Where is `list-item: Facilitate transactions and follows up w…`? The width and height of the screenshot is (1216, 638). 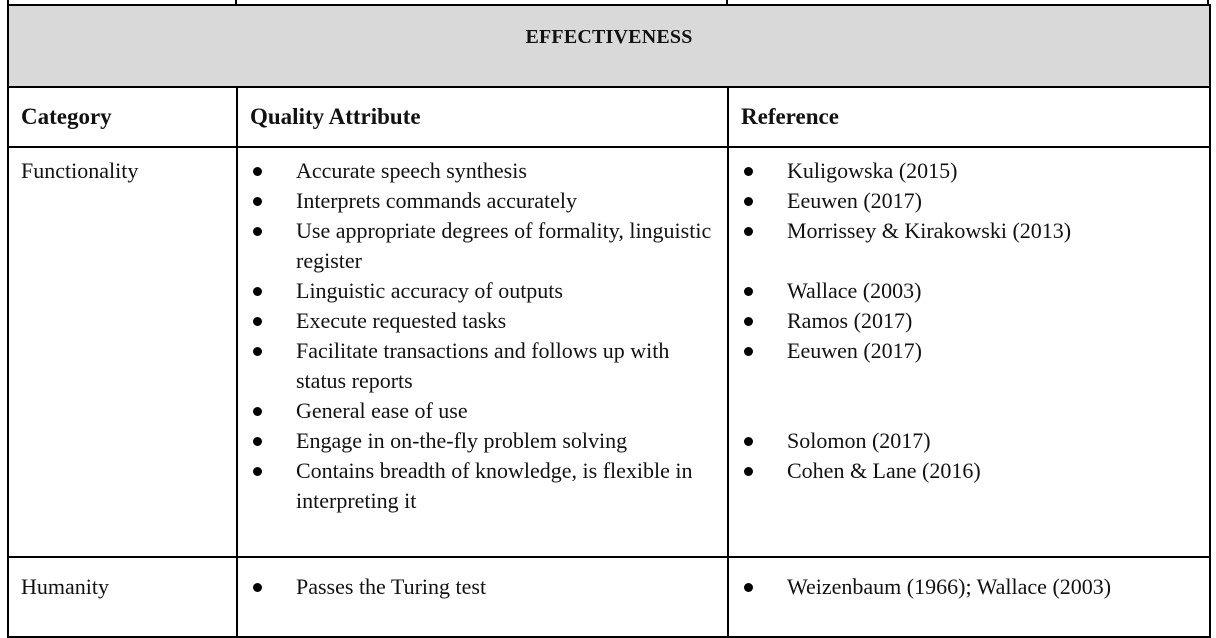
list-item: Facilitate transactions and follows up w… is located at coordinates (482, 366).